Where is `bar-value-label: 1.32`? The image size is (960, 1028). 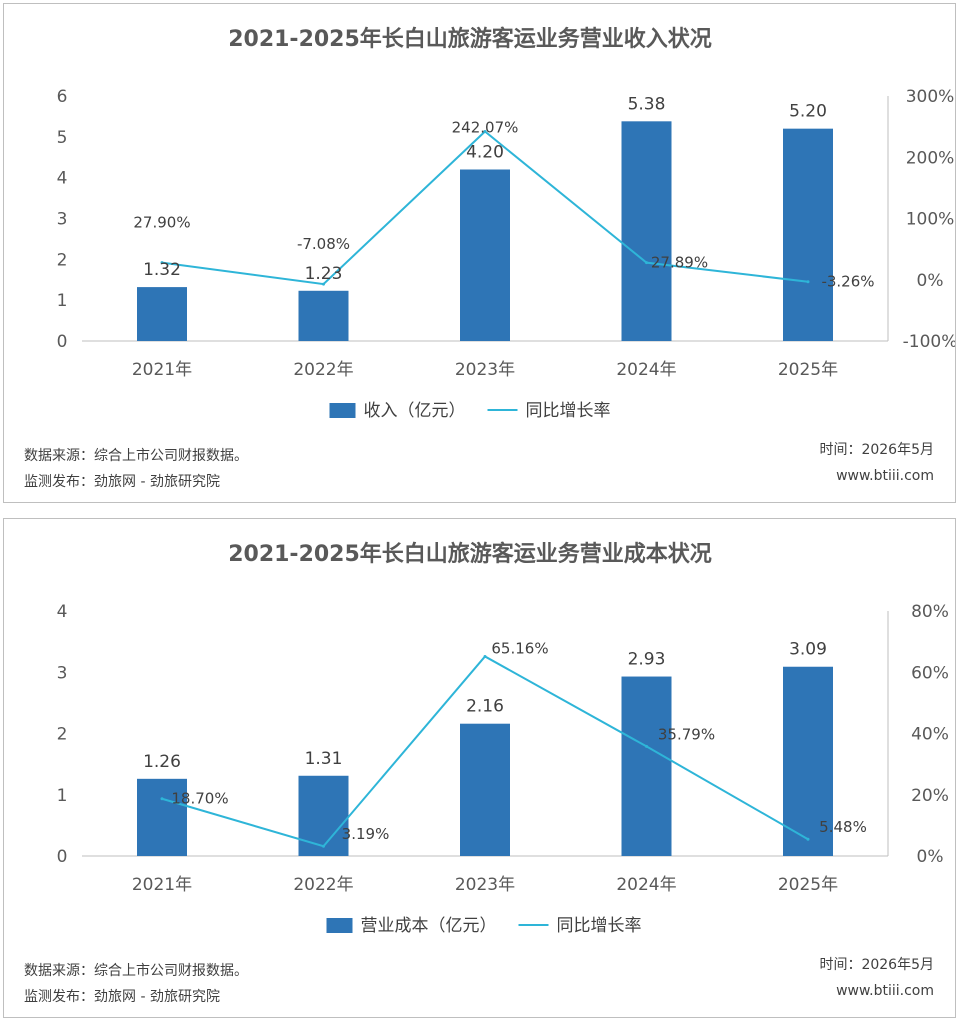 bar-value-label: 1.32 is located at coordinates (162, 270).